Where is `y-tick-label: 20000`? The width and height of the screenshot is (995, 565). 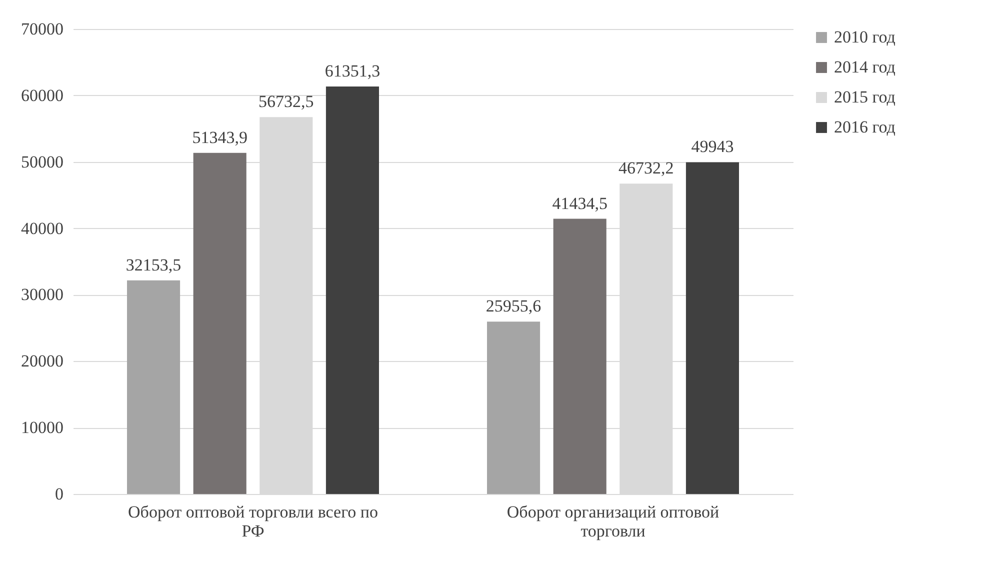
y-tick-label: 20000 is located at coordinates (42, 361).